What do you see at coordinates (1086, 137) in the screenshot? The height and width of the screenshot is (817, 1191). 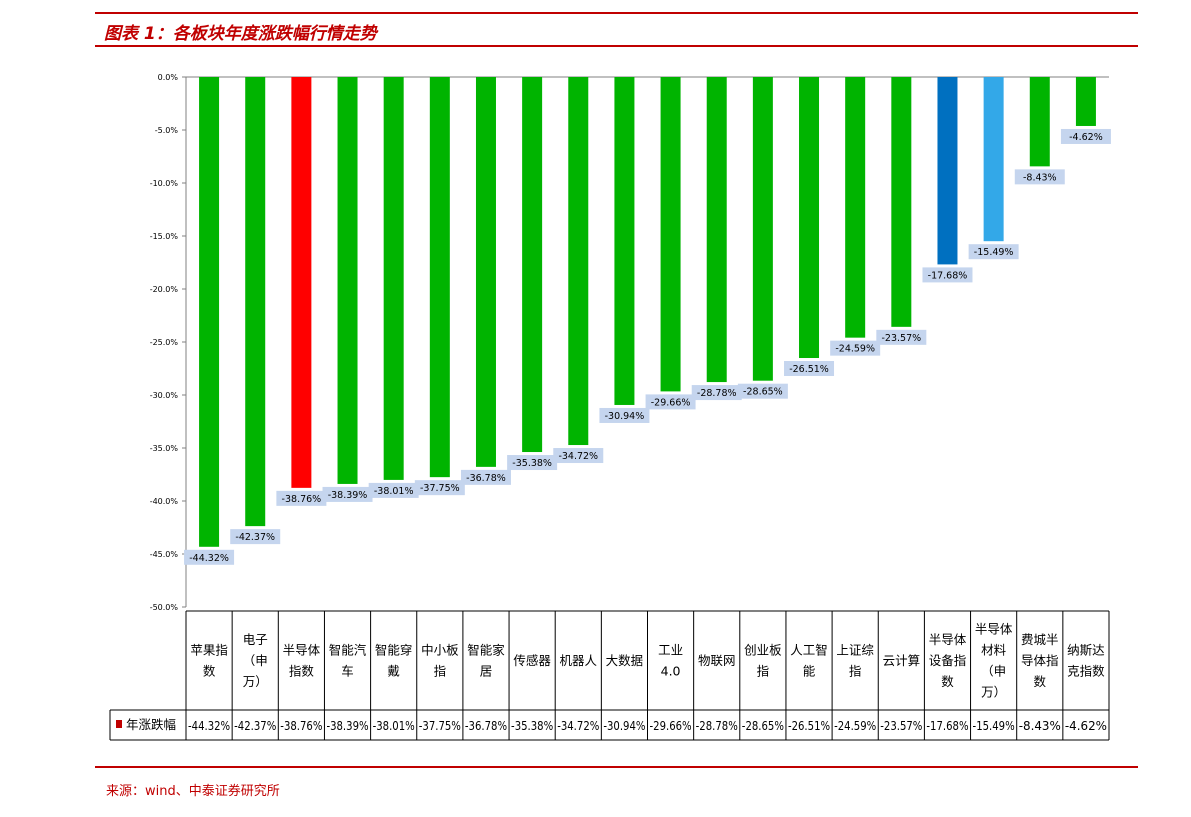 I see `data-label: -4.62%` at bounding box center [1086, 137].